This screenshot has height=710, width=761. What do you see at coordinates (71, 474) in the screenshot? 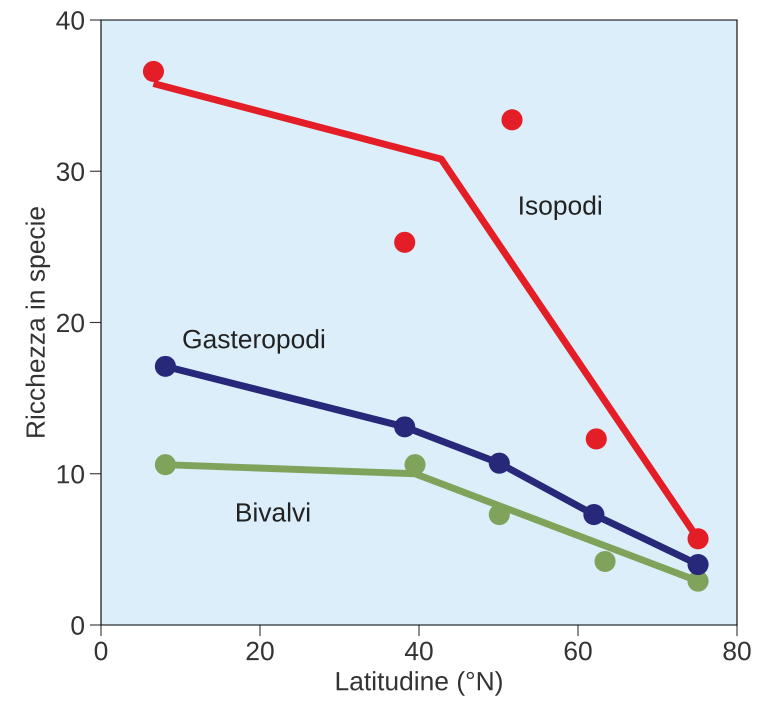
I see `y-tick-label: 10` at bounding box center [71, 474].